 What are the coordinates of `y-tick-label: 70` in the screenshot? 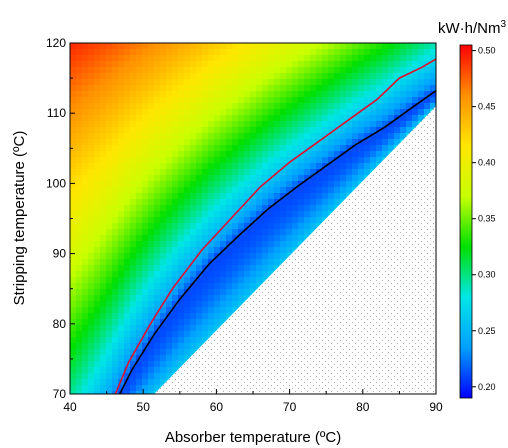 It's located at (60, 394).